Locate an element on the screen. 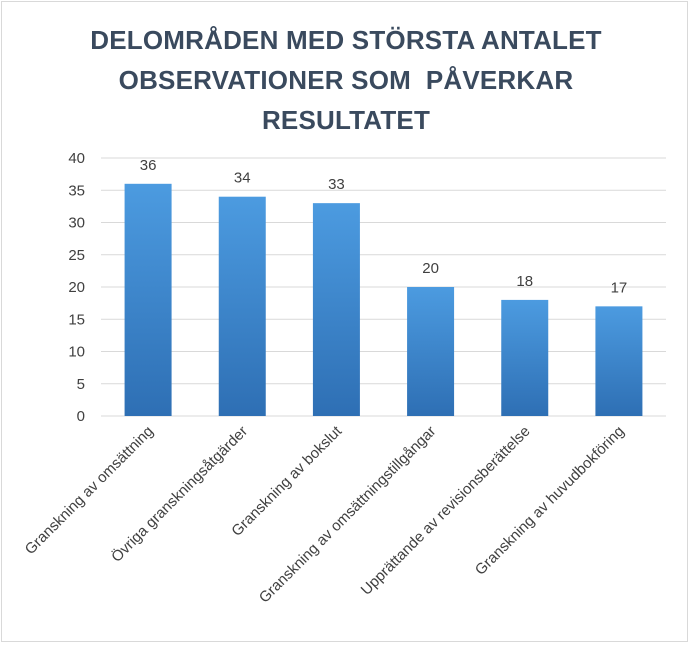 This screenshot has height=645, width=692. y-tick-label: 10 is located at coordinates (76, 352).